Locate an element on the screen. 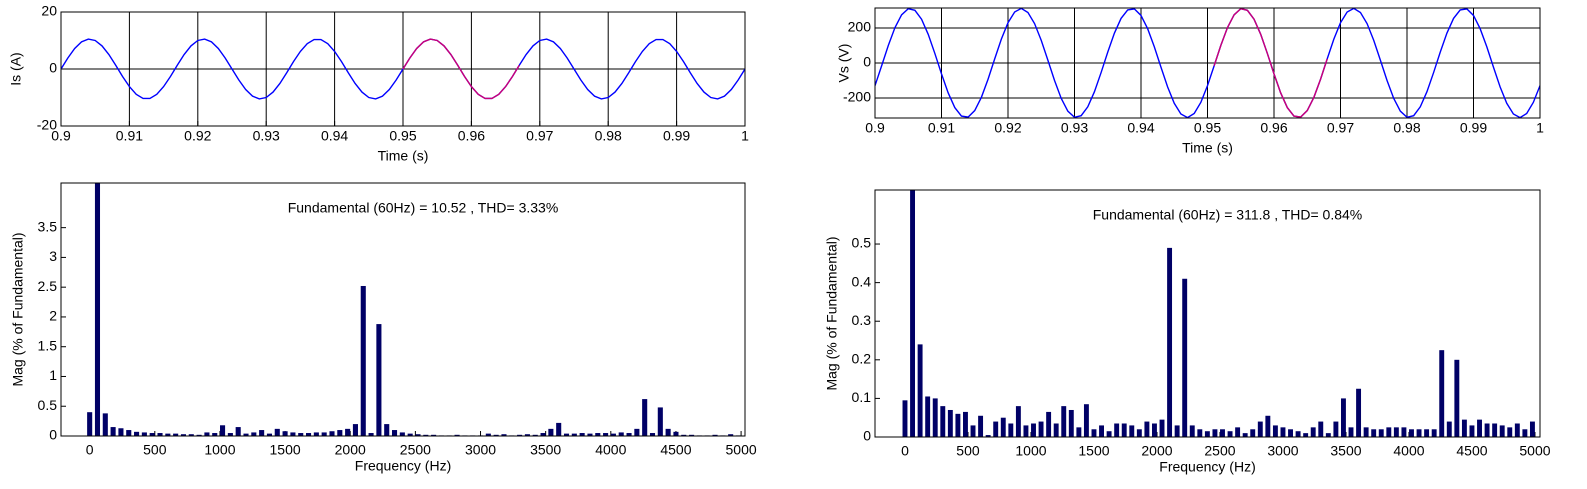 The height and width of the screenshot is (489, 1587). y-tick-label: -200 is located at coordinates (857, 97).